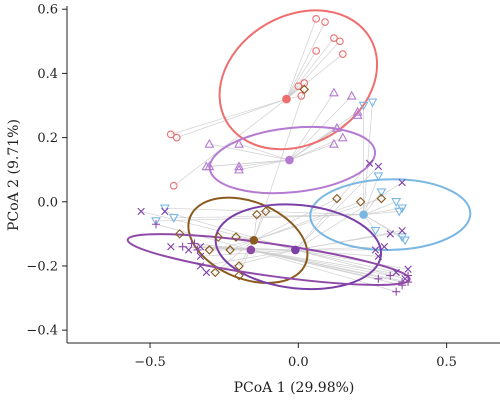 Image resolution: width=500 pixels, height=406 pixels. I want to click on x-tick-label: 0.0, so click(298, 362).